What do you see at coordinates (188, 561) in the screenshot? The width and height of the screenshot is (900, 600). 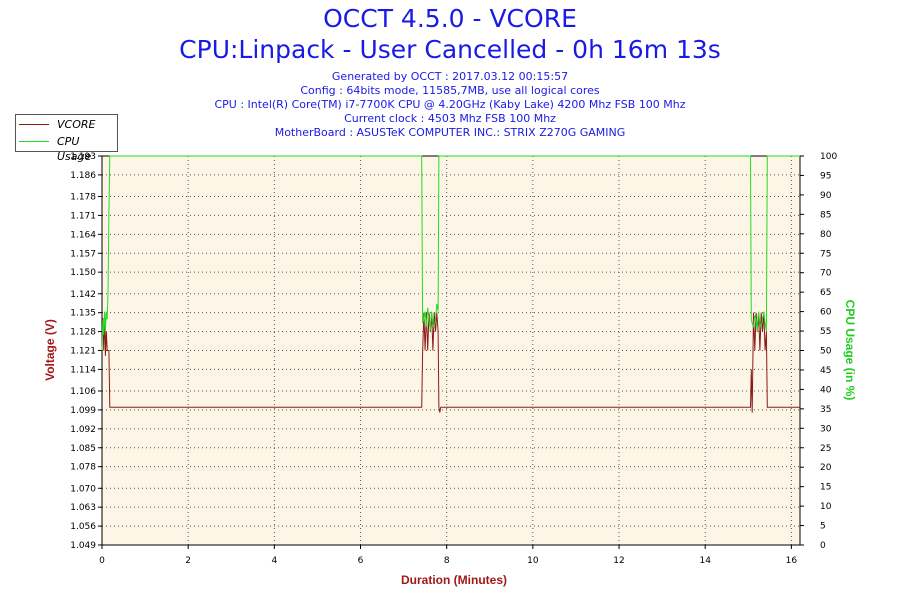 I see `x-tick-label: 2` at bounding box center [188, 561].